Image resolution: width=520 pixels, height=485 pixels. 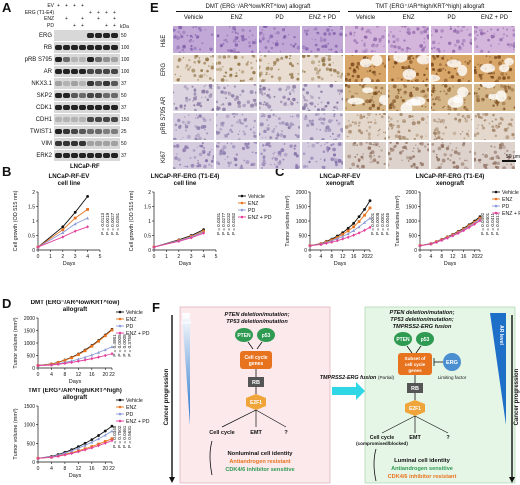 I want to click on x-tick-label: 22, so click(x=112, y=375).